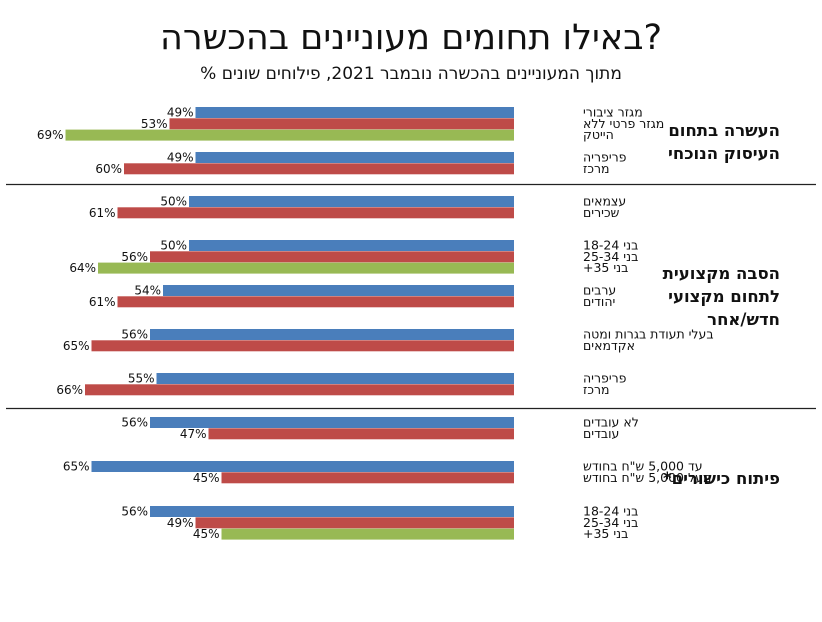  I want to click on bar-value-label: 53%, so click(154, 124).